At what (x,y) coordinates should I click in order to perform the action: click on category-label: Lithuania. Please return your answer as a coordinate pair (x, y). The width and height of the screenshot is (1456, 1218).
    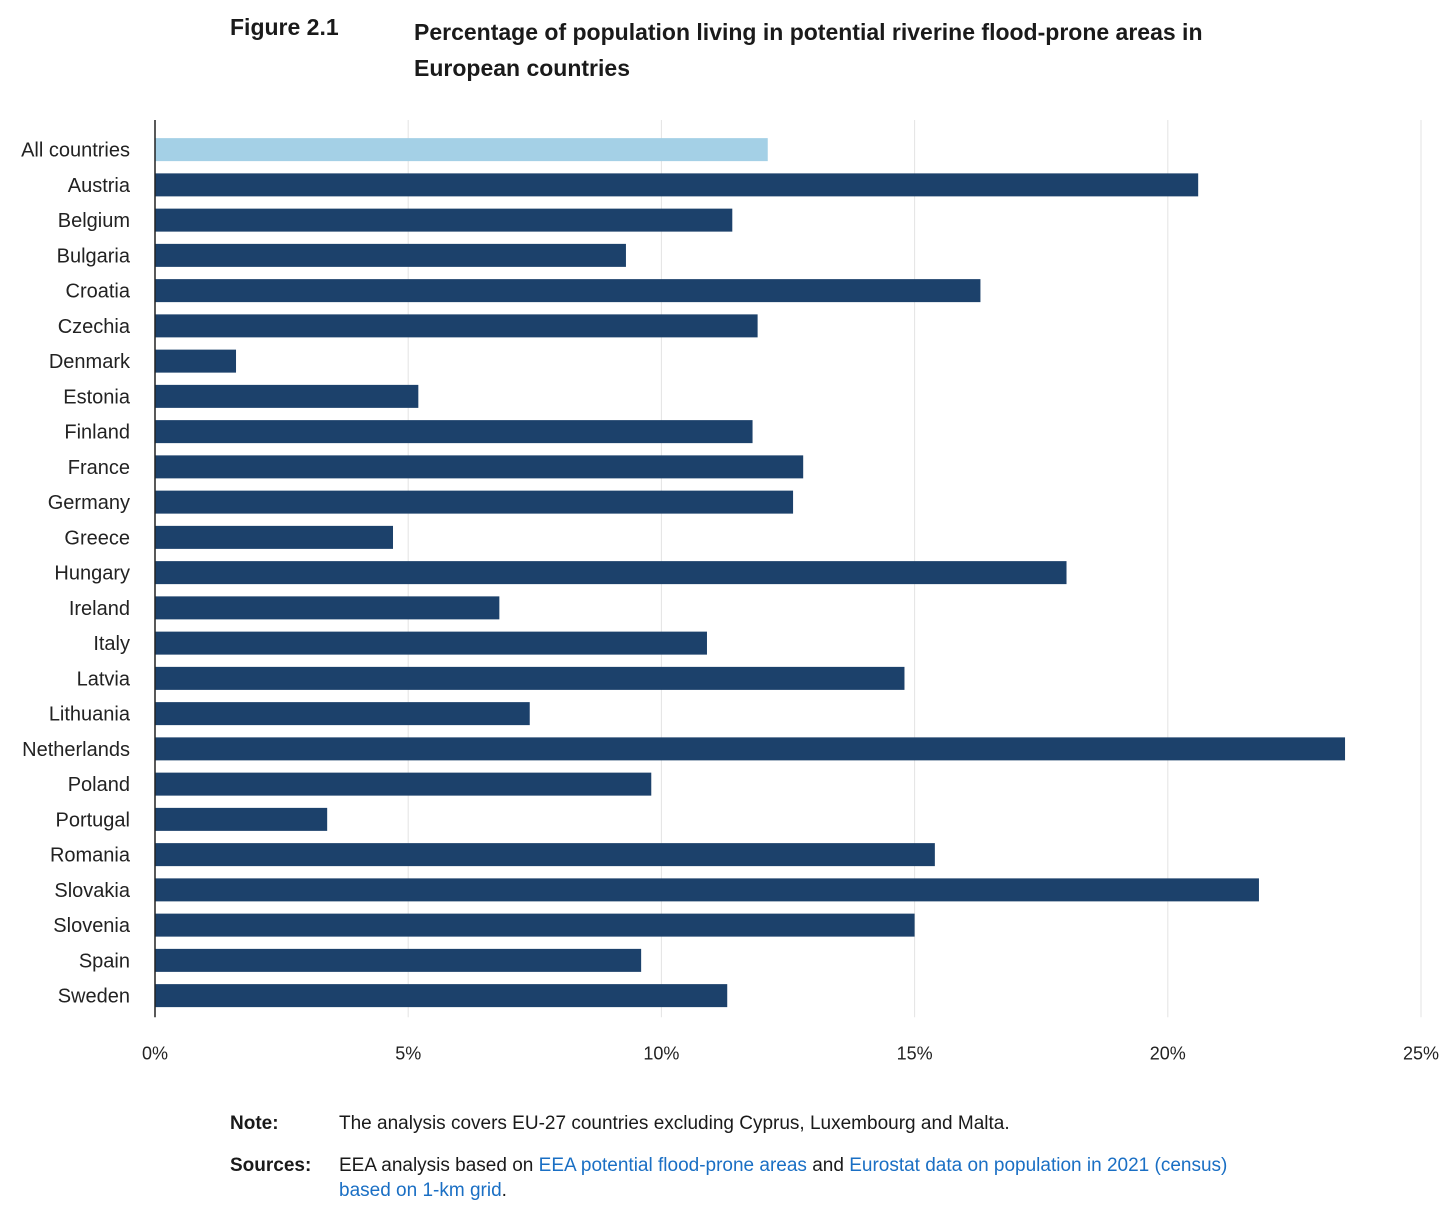
    Looking at the image, I should click on (90, 715).